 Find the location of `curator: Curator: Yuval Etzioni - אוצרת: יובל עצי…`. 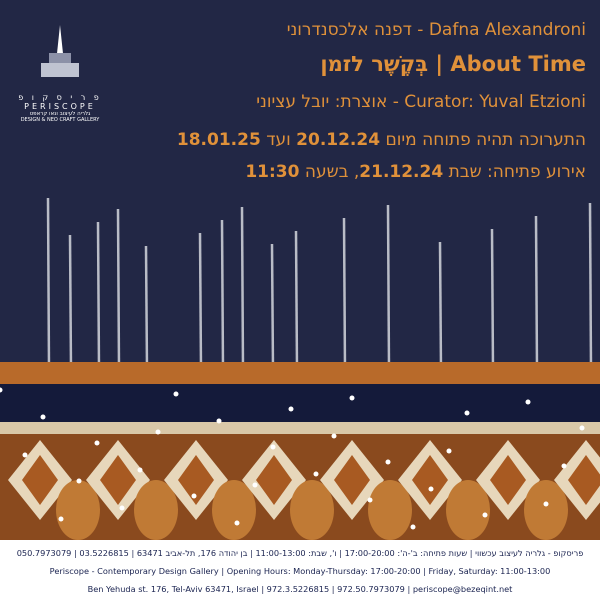

curator: Curator: Yuval Etzioni - אוצרת: יובל עצי… is located at coordinates (421, 102).